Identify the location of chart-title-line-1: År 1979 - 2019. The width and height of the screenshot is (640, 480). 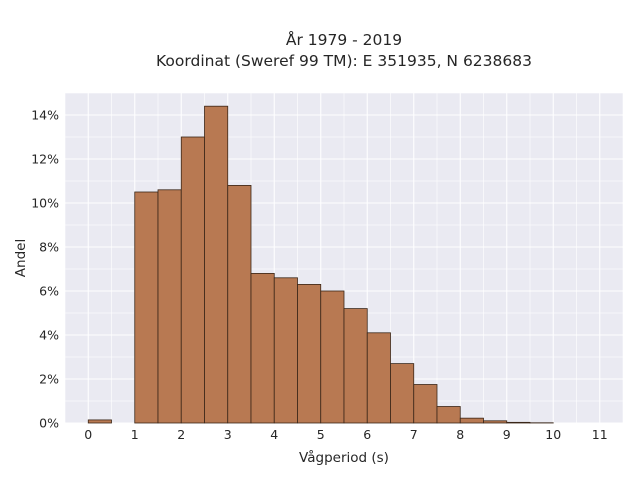
(344, 39).